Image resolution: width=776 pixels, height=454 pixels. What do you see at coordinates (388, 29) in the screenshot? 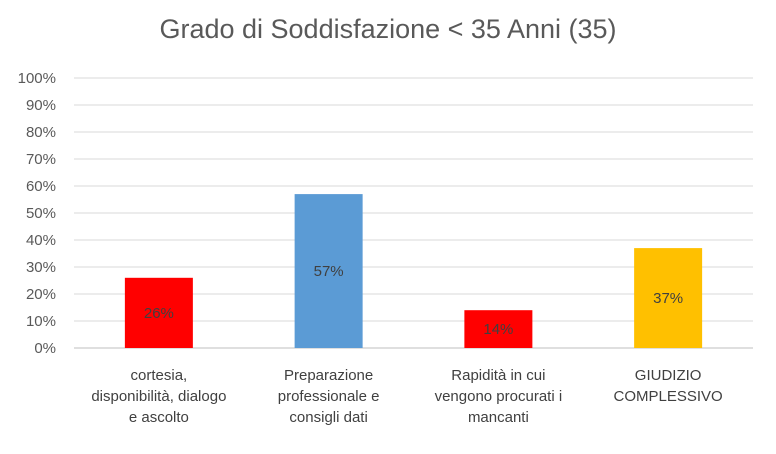
I see `chart-title: Grado di Soddisfazione < 35 Anni (35)` at bounding box center [388, 29].